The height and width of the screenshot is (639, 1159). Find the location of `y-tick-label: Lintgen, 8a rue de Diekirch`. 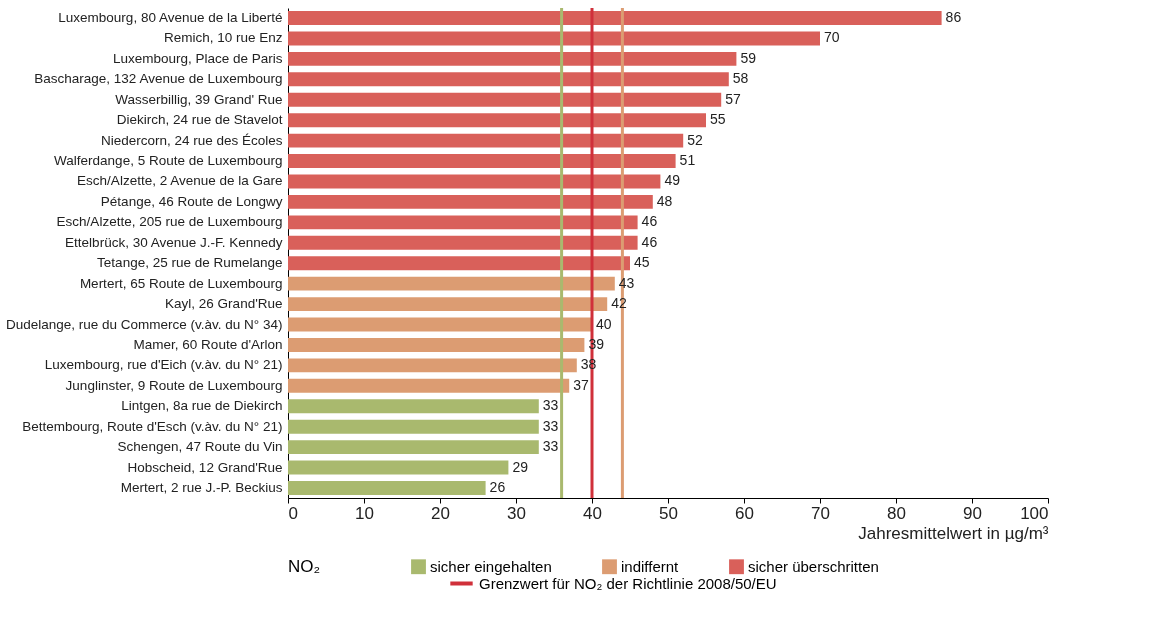

y-tick-label: Lintgen, 8a rue de Diekirch is located at coordinates (202, 406).